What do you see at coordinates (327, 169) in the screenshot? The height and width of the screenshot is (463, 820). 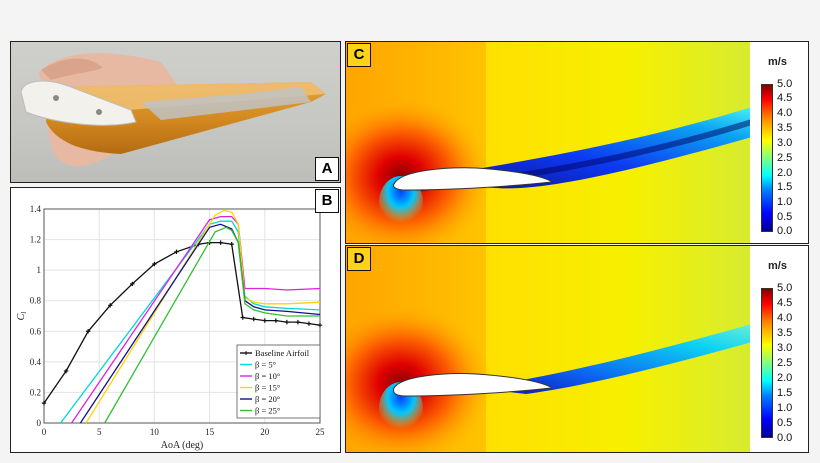 I see `panel-label-a: A` at bounding box center [327, 169].